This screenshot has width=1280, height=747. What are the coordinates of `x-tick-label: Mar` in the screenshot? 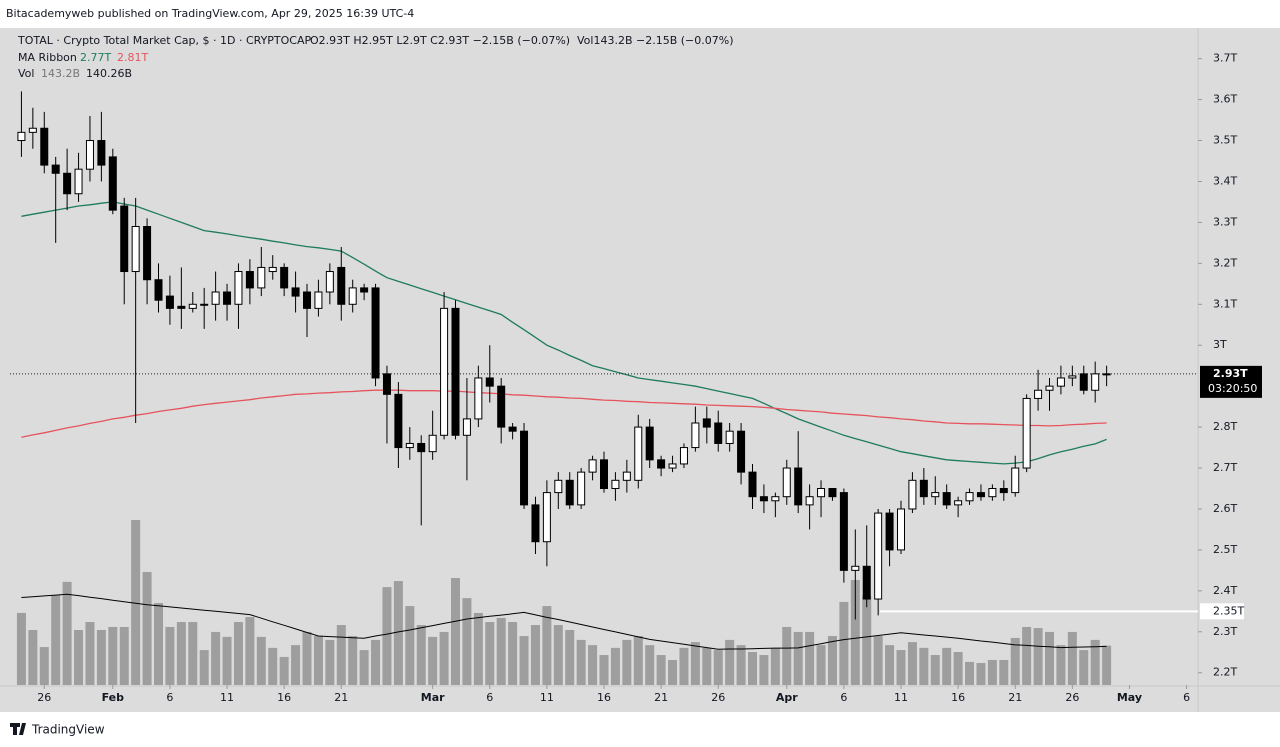 It's located at (433, 697).